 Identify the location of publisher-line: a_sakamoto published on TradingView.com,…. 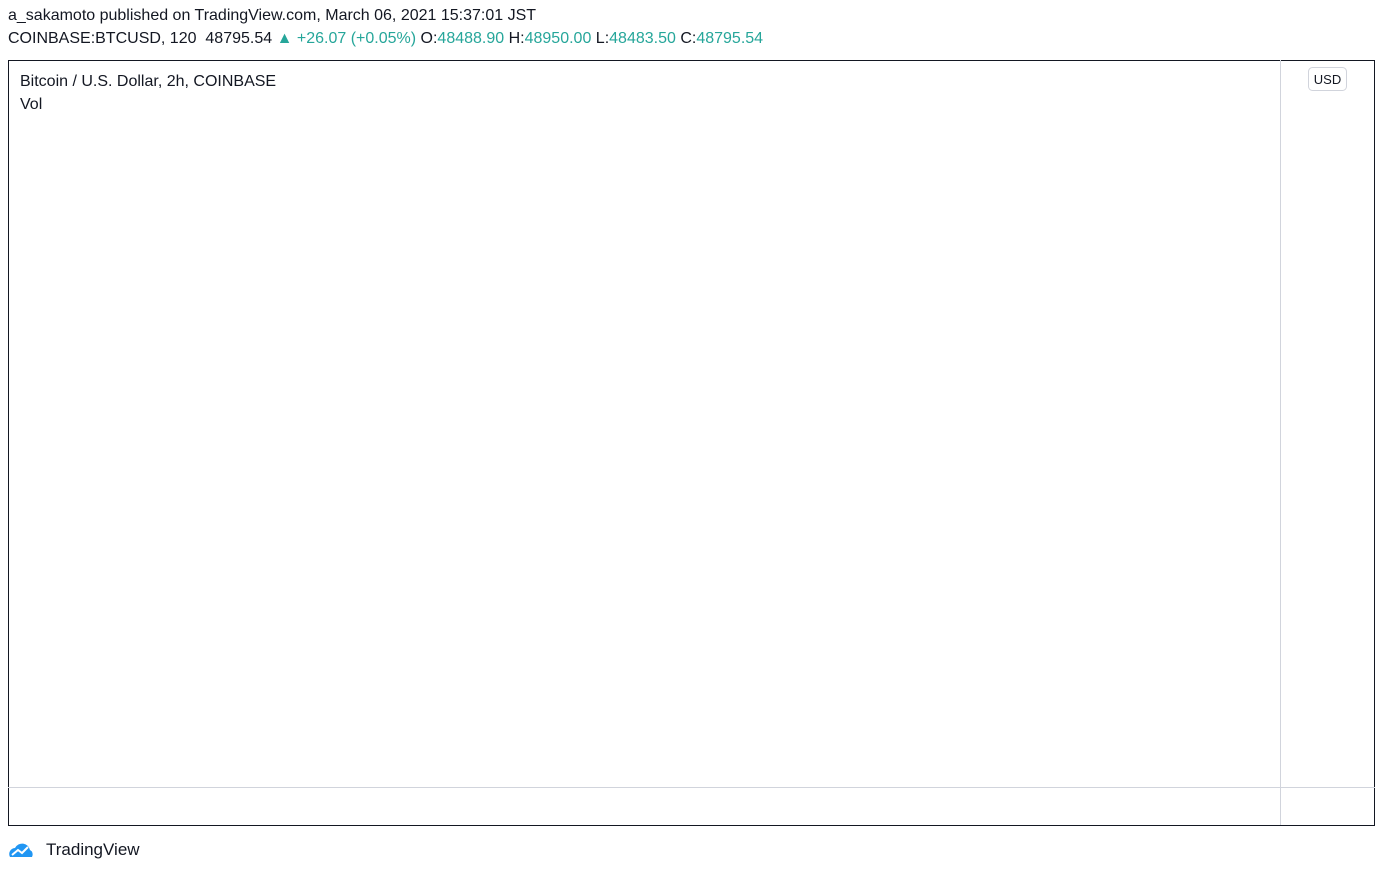
(272, 15).